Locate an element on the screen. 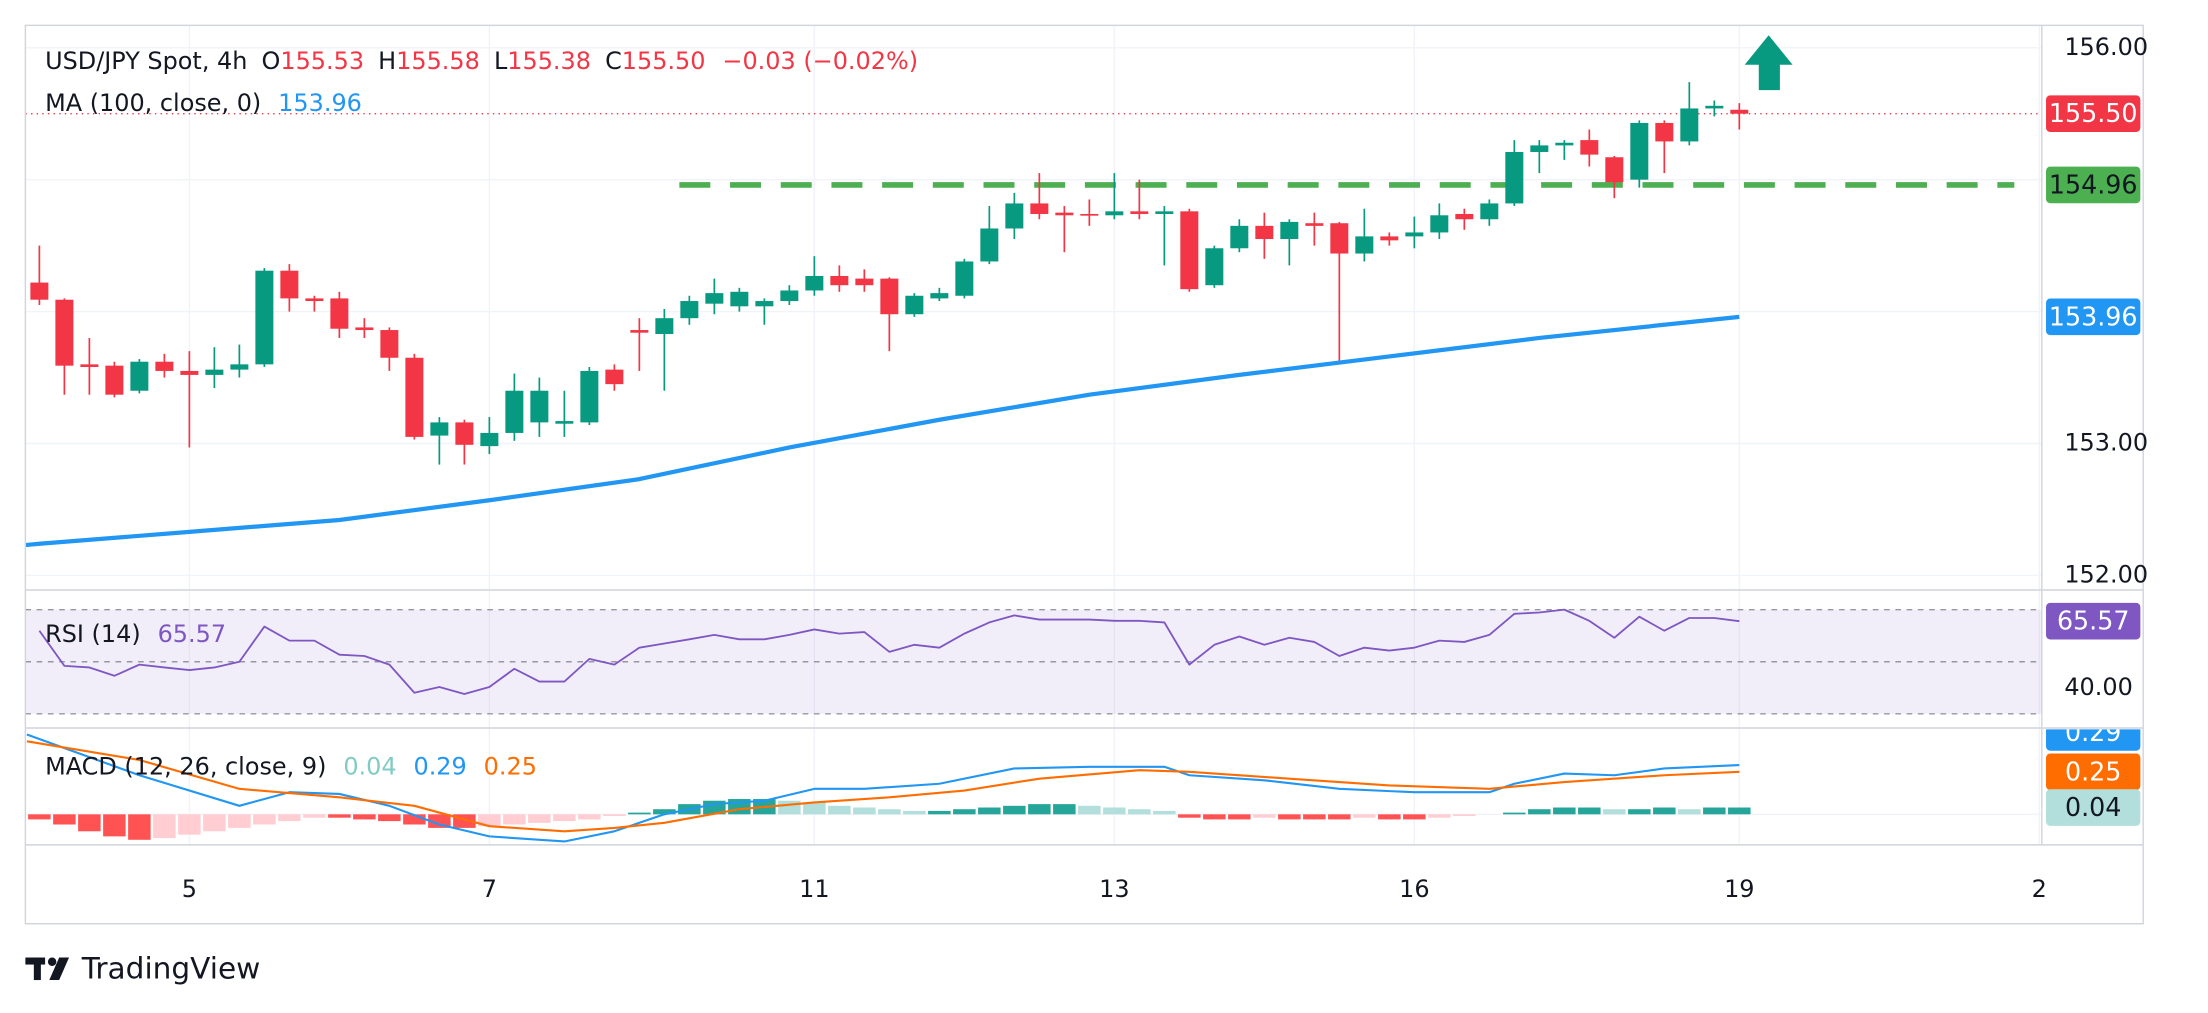 The height and width of the screenshot is (1013, 2208). y-tick-label: 156.00 is located at coordinates (2106, 47).